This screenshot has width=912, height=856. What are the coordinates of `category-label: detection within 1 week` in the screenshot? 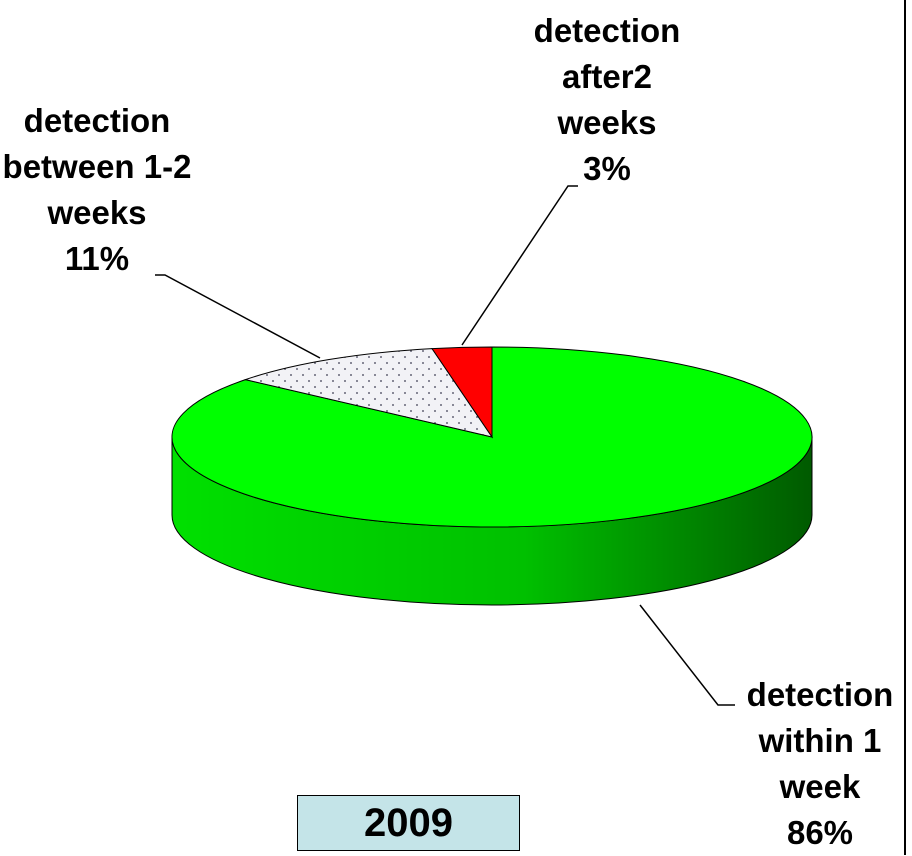 It's located at (820, 740).